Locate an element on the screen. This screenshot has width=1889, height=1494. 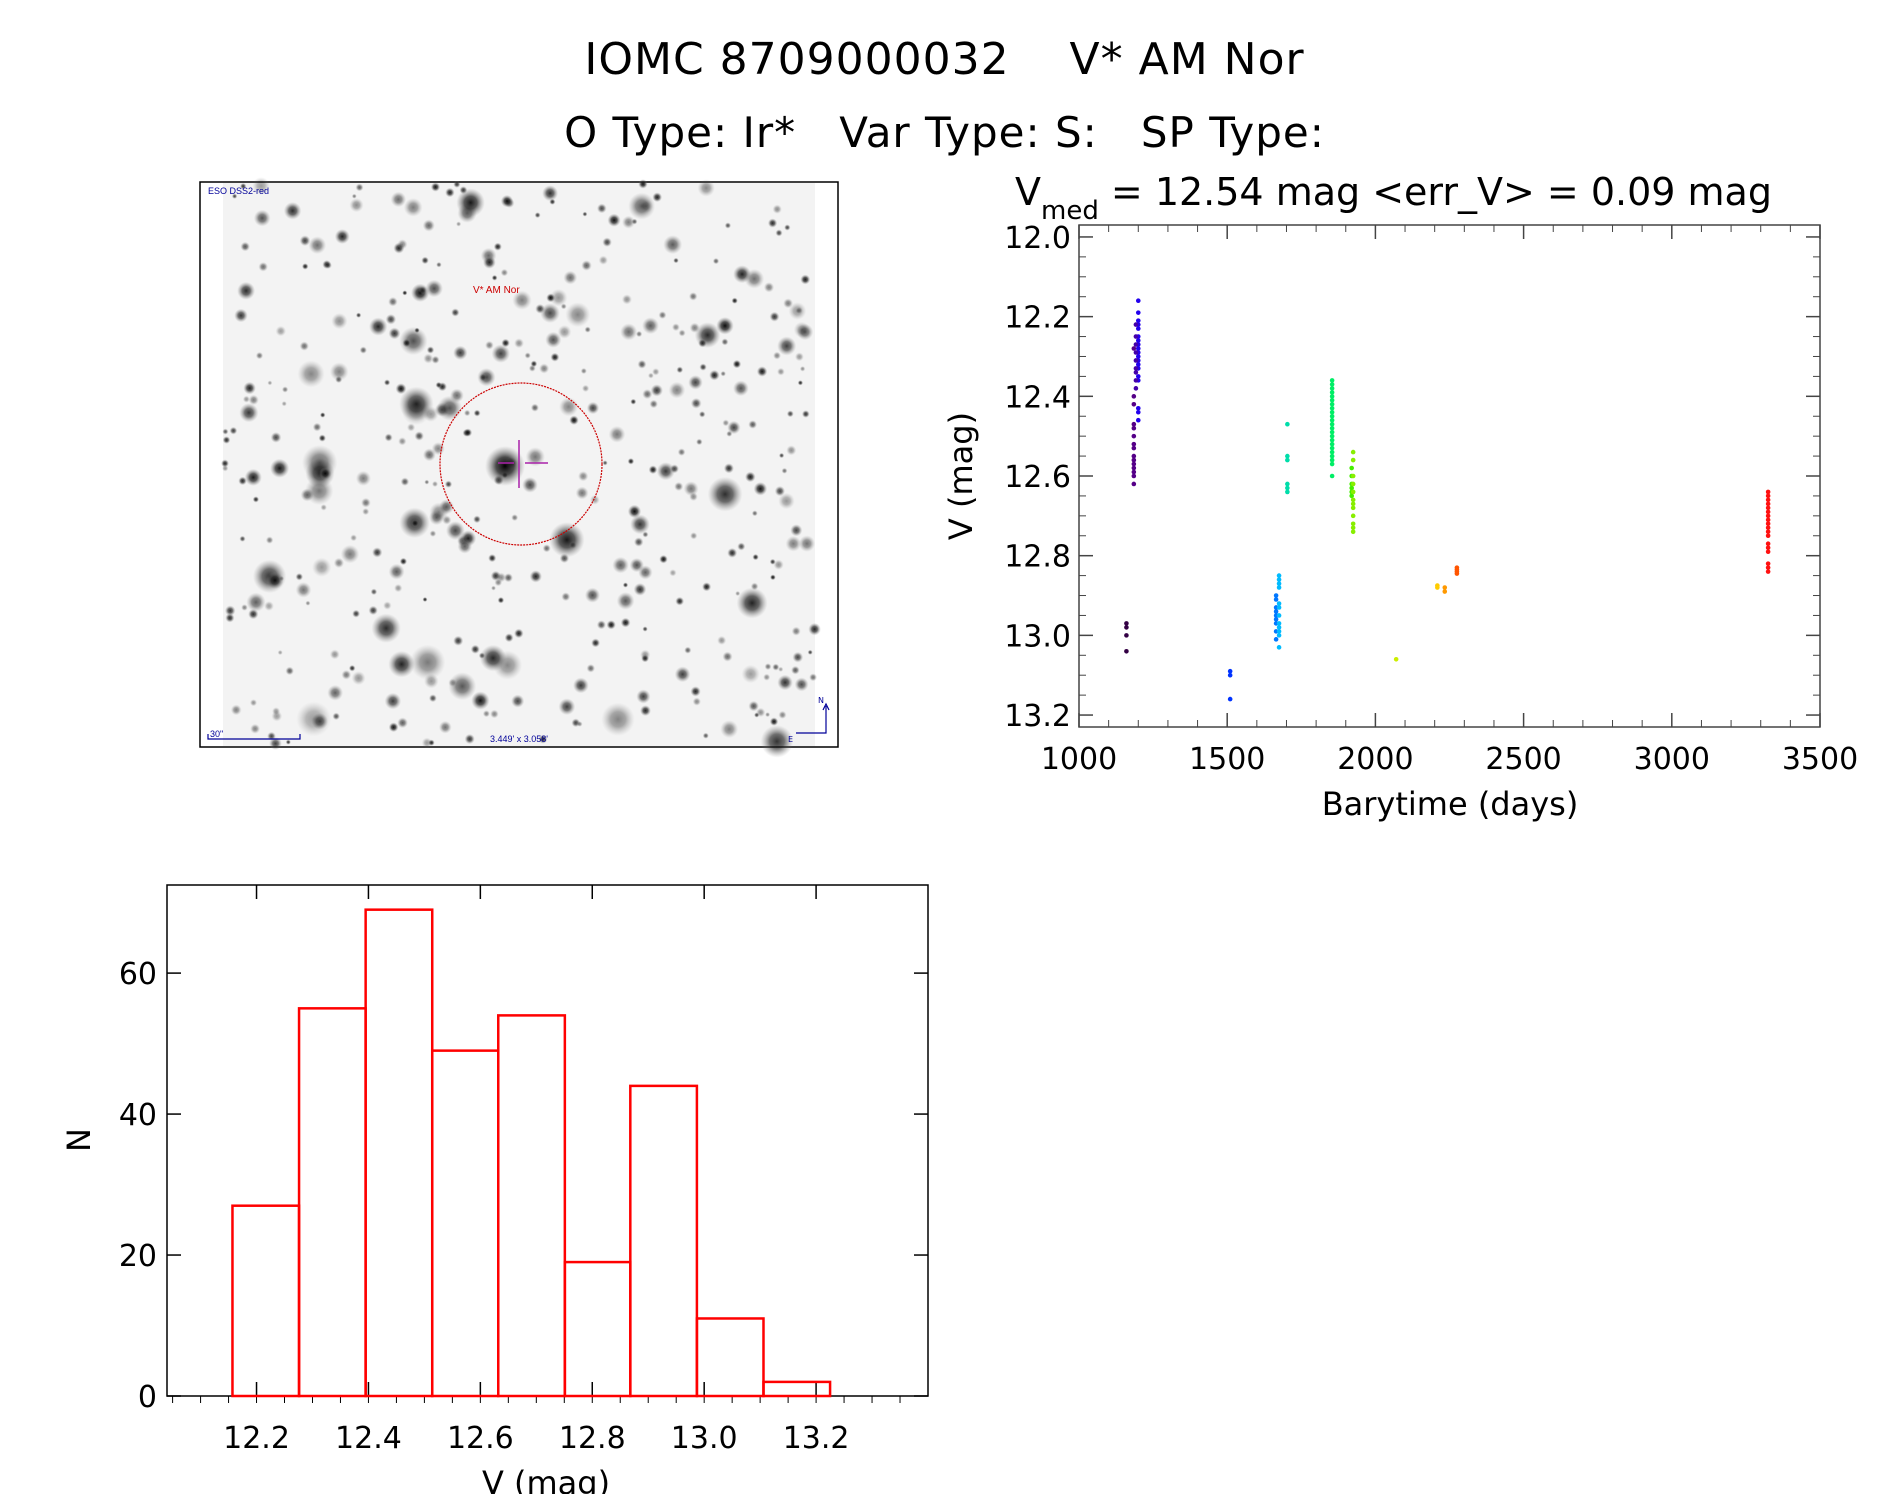
east-label: E is located at coordinates (790, 739).